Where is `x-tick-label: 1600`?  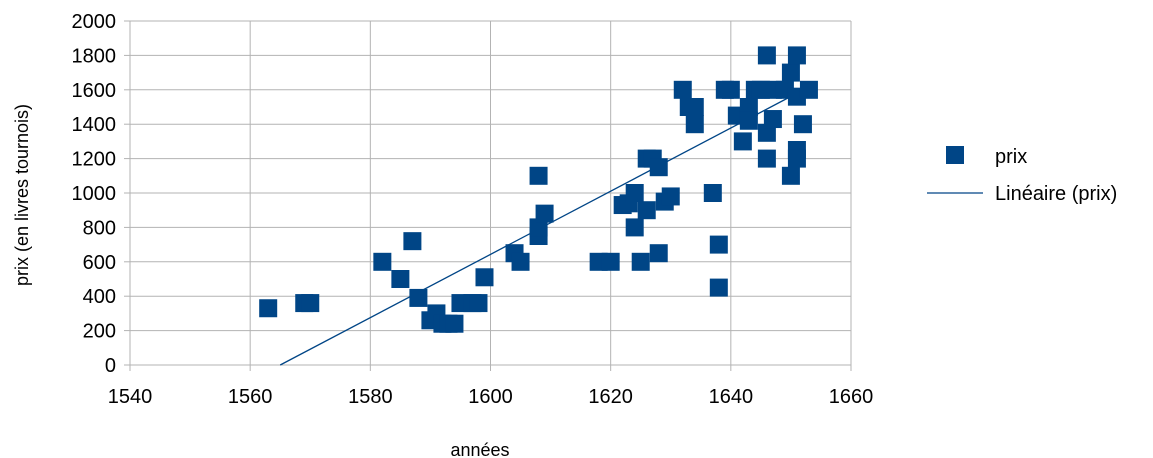
x-tick-label: 1600 is located at coordinates (490, 397).